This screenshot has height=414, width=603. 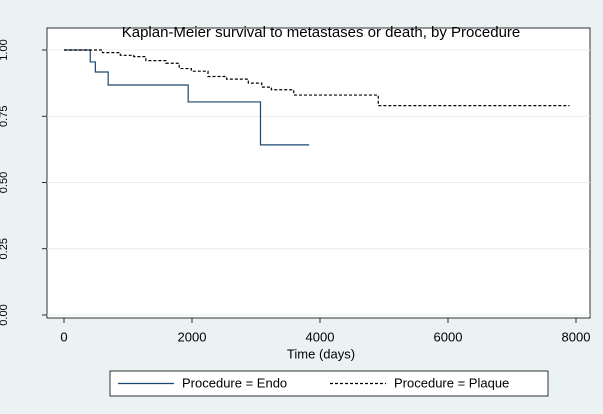 What do you see at coordinates (234, 382) in the screenshot?
I see `legend-label: Procedure = Endo` at bounding box center [234, 382].